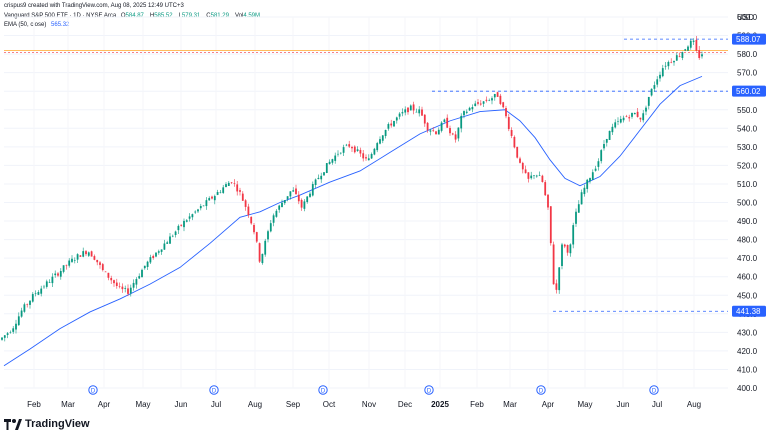 Image resolution: width=768 pixels, height=438 pixels. What do you see at coordinates (60, 16) in the screenshot?
I see `symbol-name: Vanguard S&P 500 ETF · 1D · NYSE Arca` at bounding box center [60, 16].